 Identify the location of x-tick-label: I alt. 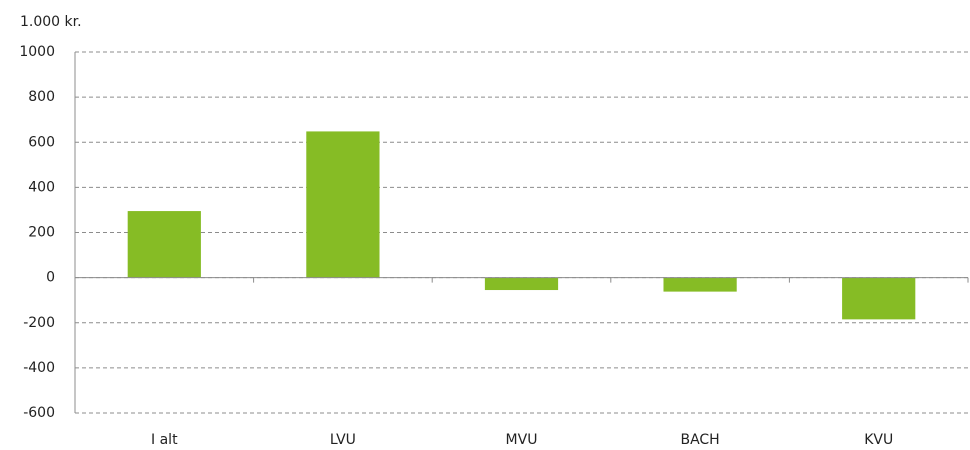
(164, 440).